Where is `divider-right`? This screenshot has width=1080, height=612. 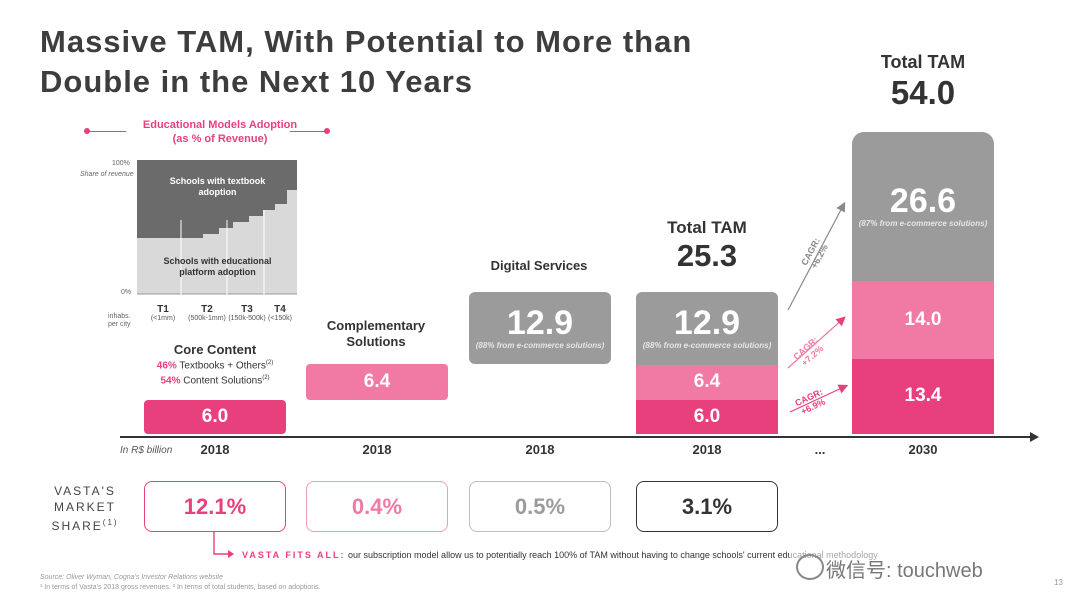
divider-right is located at coordinates (308, 131).